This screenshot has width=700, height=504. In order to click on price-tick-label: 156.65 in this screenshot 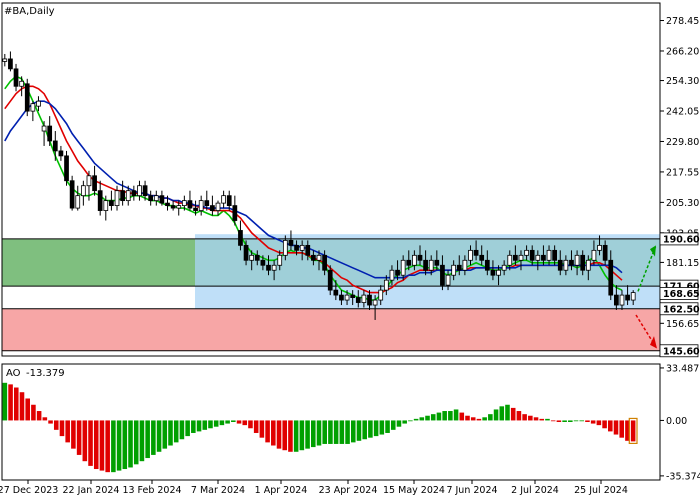, I will do `click(682, 324)`.